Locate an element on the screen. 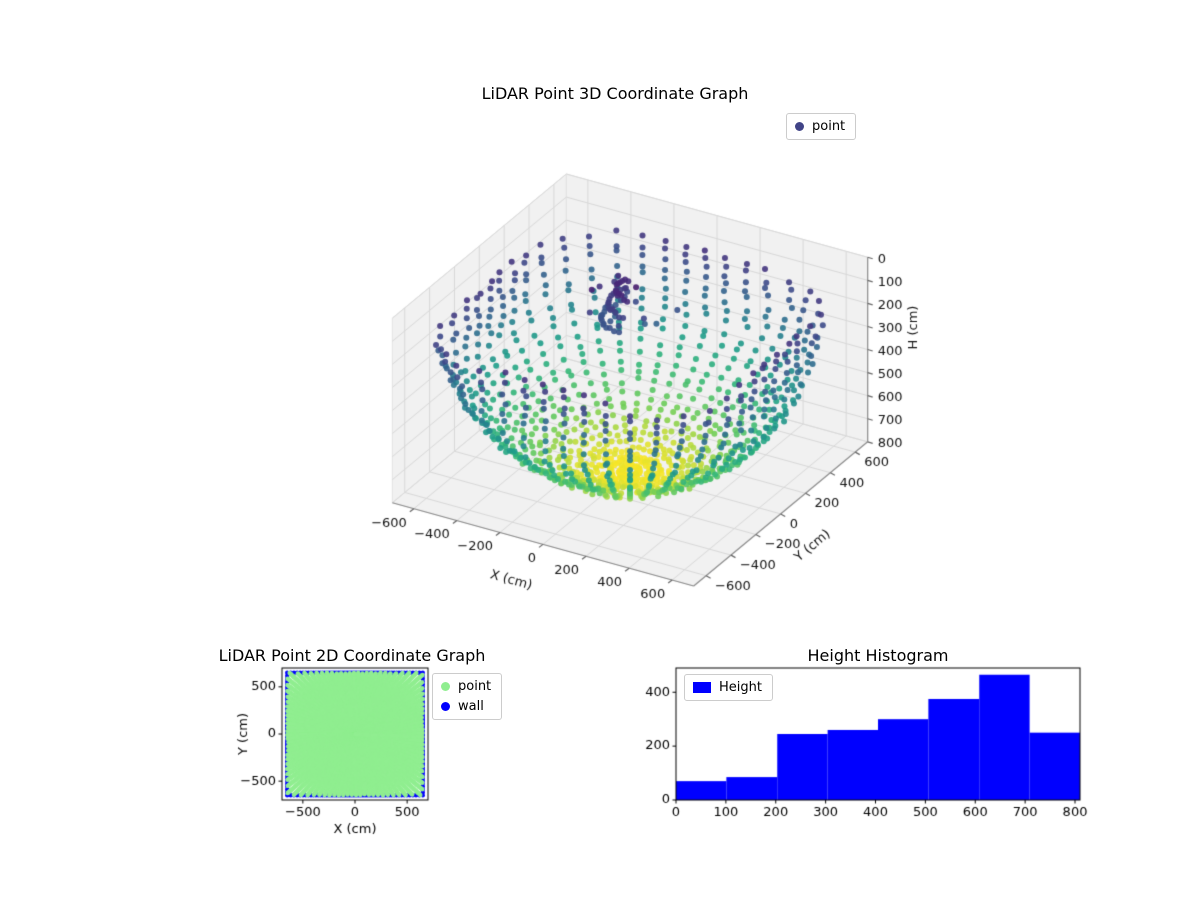 The width and height of the screenshot is (1200, 900). legend-item-height: Height is located at coordinates (727, 687).